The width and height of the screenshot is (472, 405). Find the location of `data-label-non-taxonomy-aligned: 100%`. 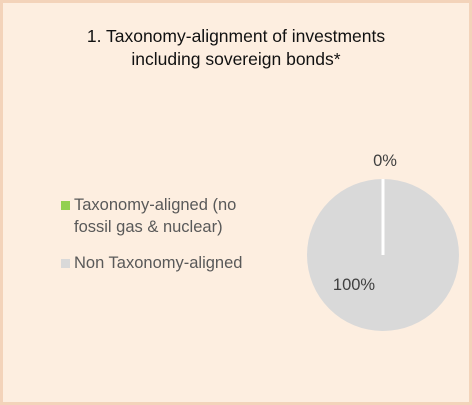

data-label-non-taxonomy-aligned: 100% is located at coordinates (354, 285).